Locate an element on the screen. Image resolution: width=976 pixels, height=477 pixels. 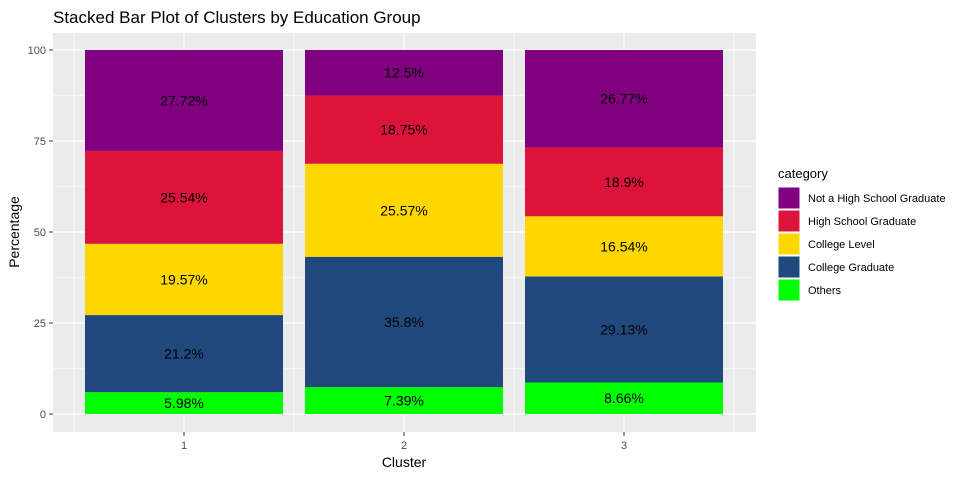
y-tick-label: 75 is located at coordinates (40, 142).